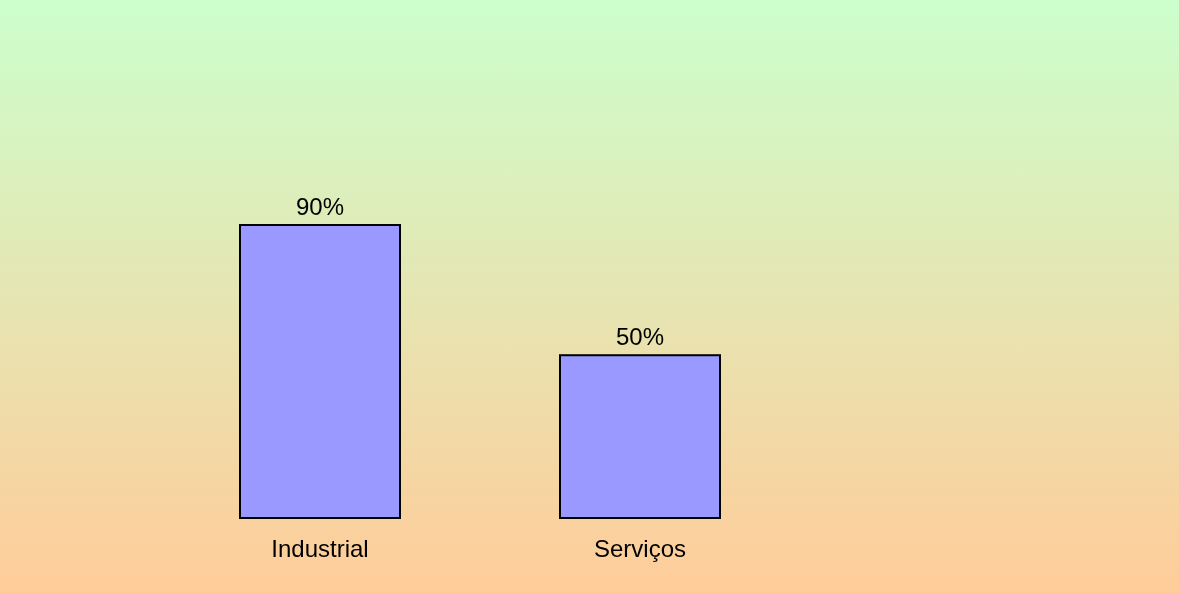 The height and width of the screenshot is (593, 1179). I want to click on x-tick-label: Serviços, so click(640, 548).